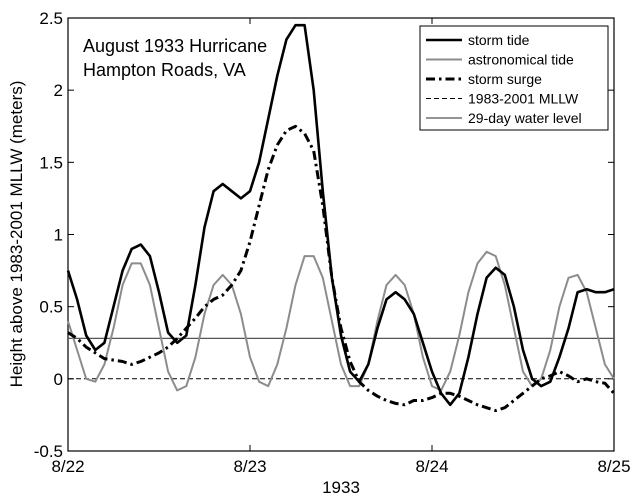 This screenshot has height=500, width=642. Describe the element at coordinates (431, 466) in the screenshot. I see `x-tick-label: 8/24` at that location.